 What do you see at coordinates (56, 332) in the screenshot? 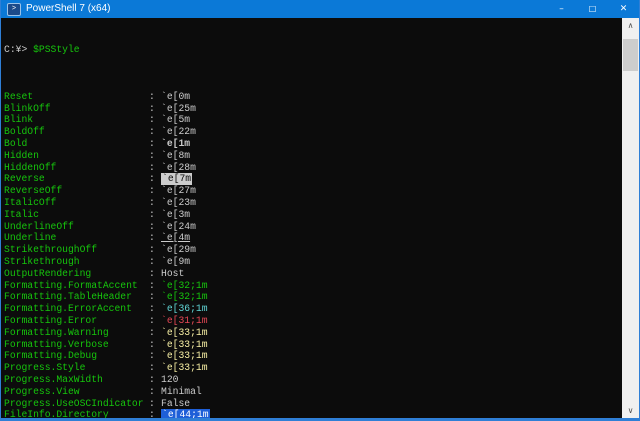
I see `property-name: Formatting.Warning` at bounding box center [56, 332].